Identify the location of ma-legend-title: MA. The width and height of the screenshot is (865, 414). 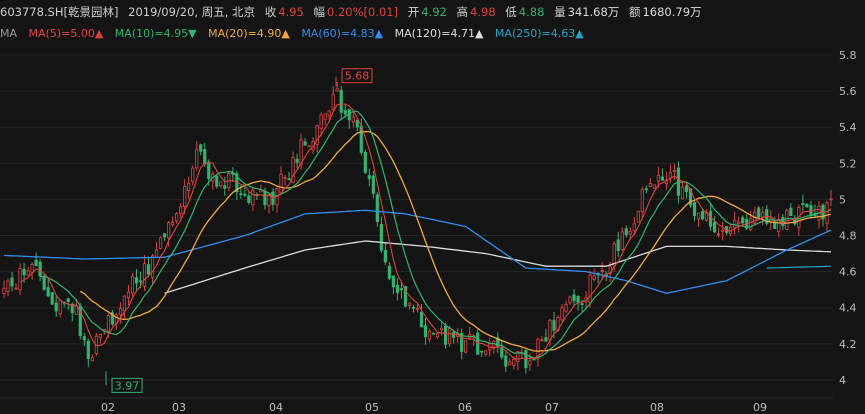
(9, 33).